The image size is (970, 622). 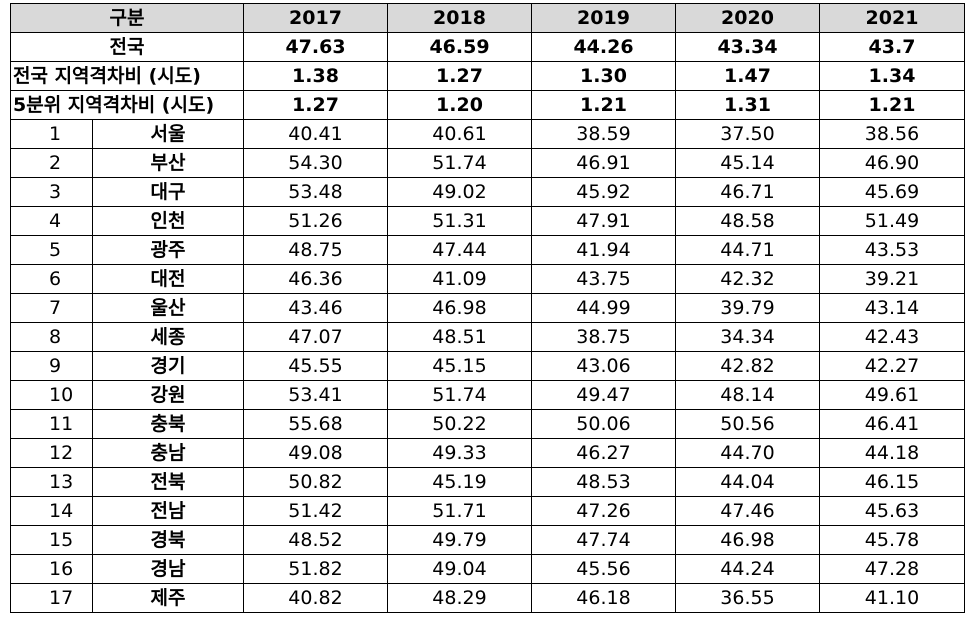 I want to click on region-value: 51.49, so click(x=892, y=221).